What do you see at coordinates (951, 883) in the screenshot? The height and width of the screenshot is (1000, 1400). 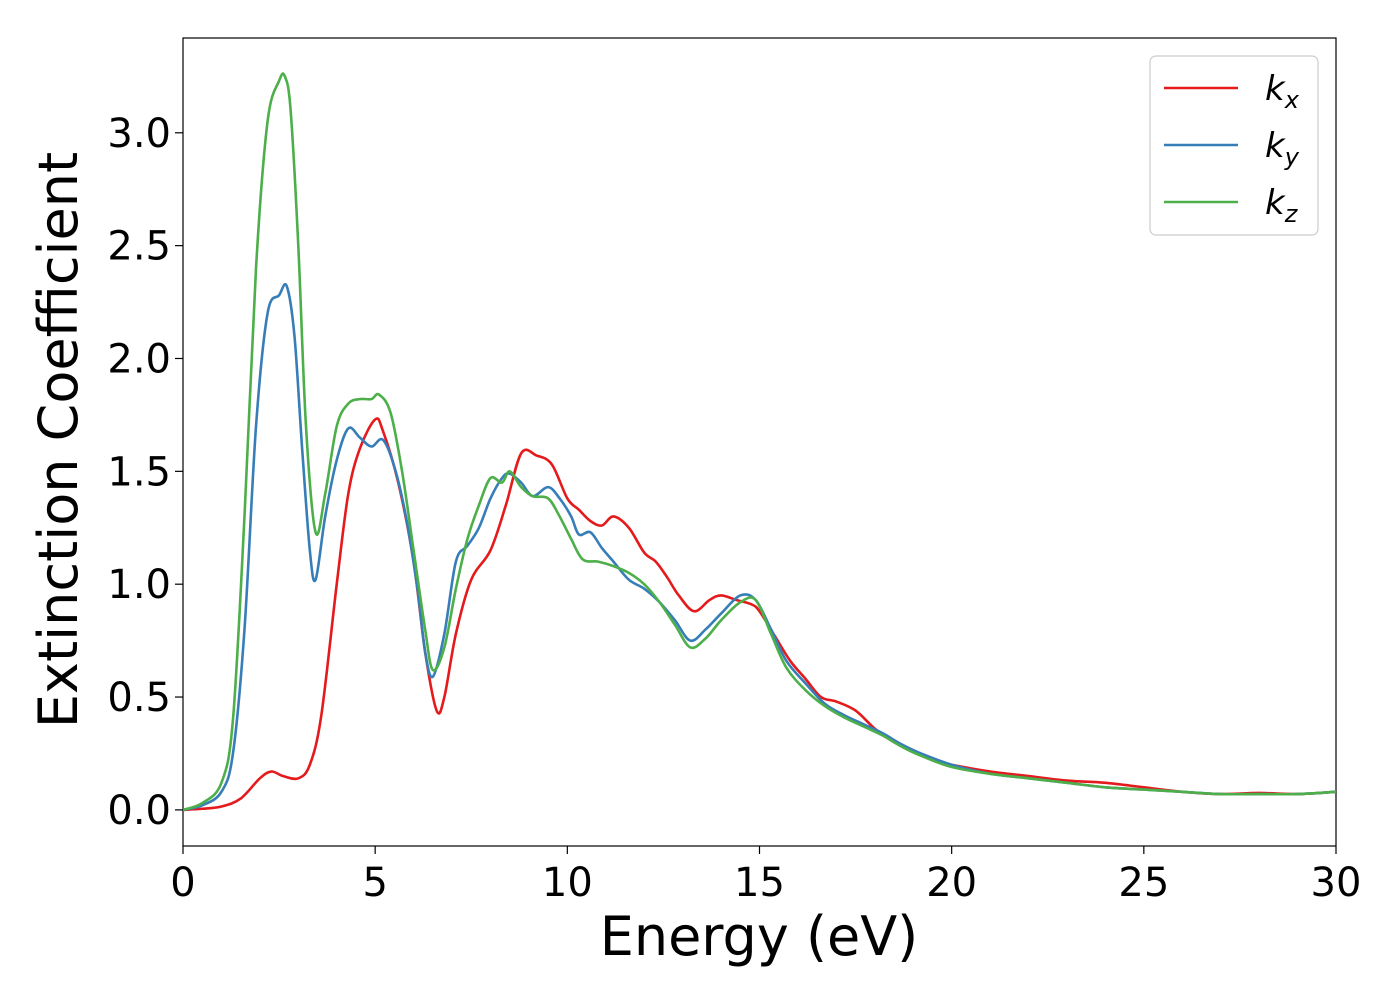 I see `x-tick-label: 20` at bounding box center [951, 883].